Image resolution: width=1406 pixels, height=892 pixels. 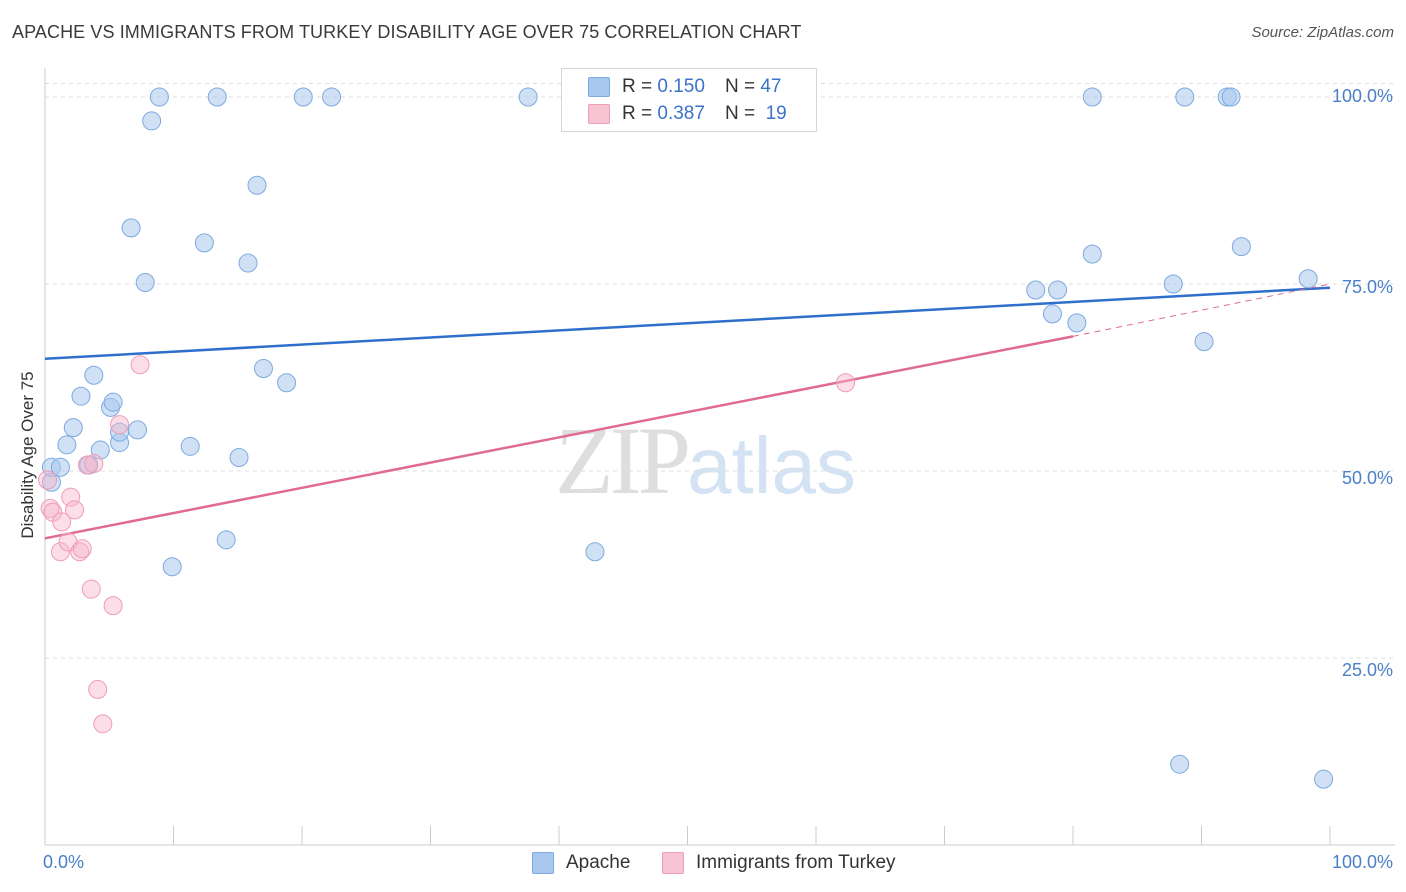 I want to click on source-label: Source: ZipAtlas.com, so click(x=1322, y=32).